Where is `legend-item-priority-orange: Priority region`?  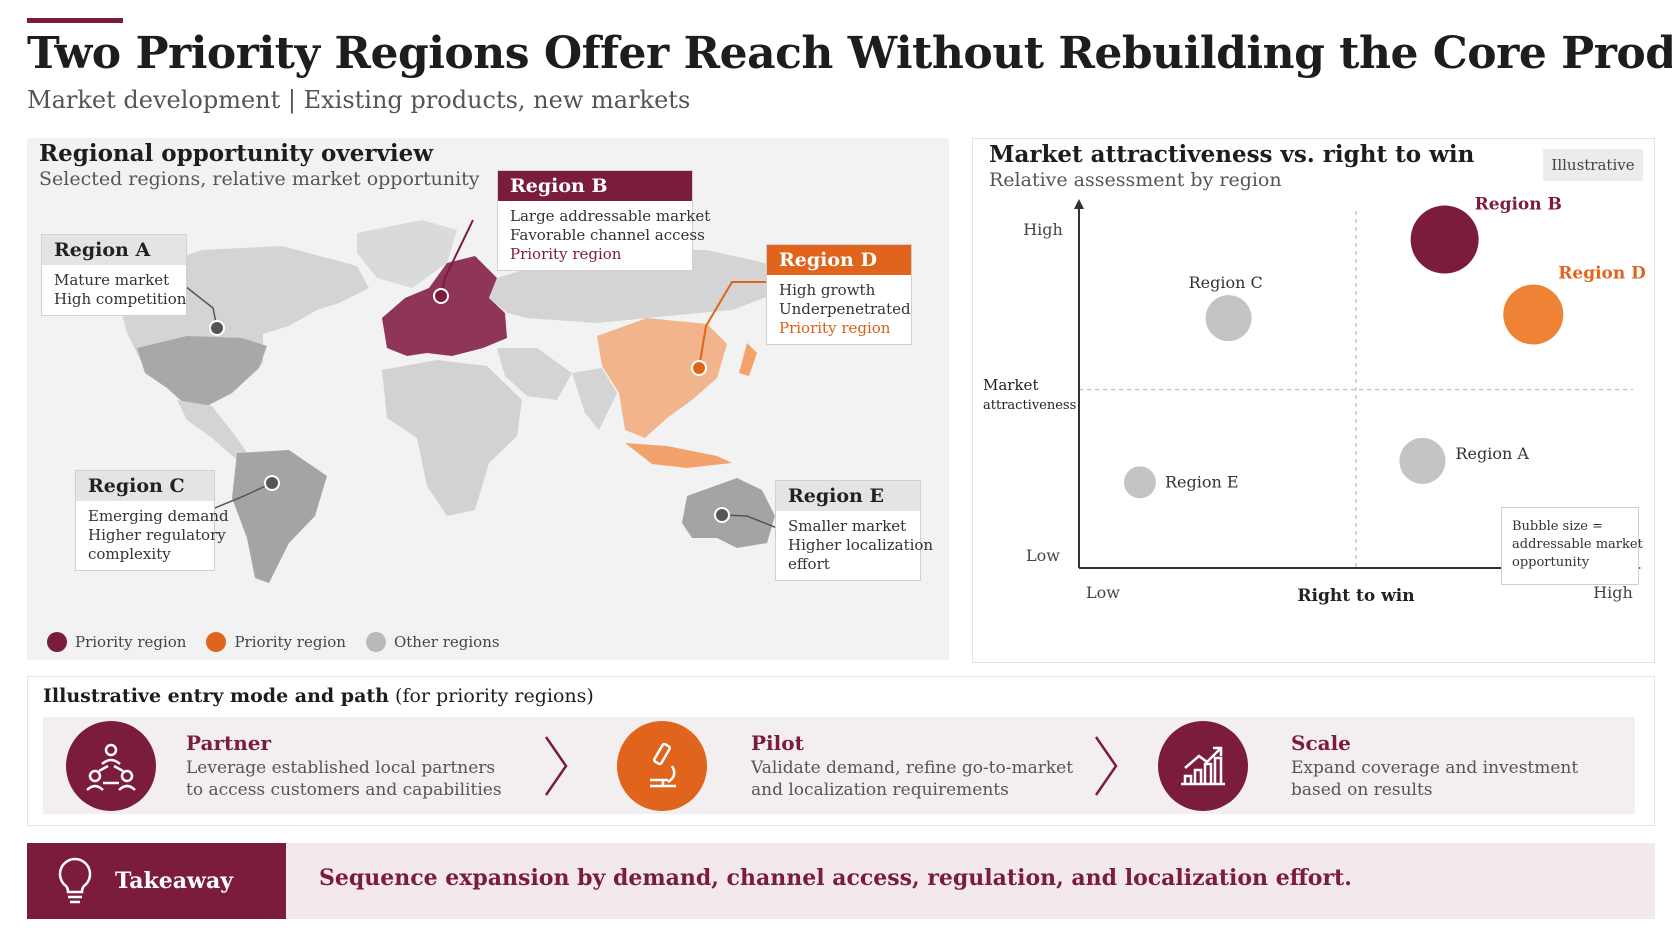
legend-item-priority-orange: Priority region is located at coordinates (276, 642).